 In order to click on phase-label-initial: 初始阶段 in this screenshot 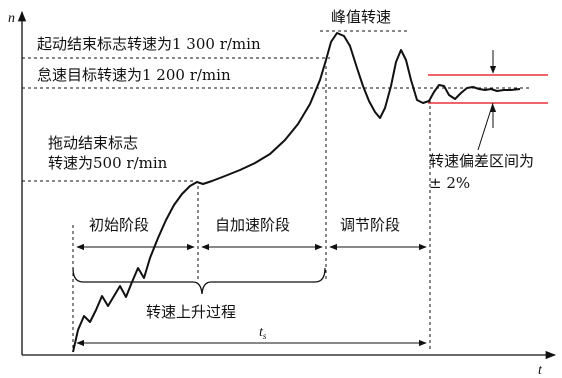, I will do `click(119, 225)`.